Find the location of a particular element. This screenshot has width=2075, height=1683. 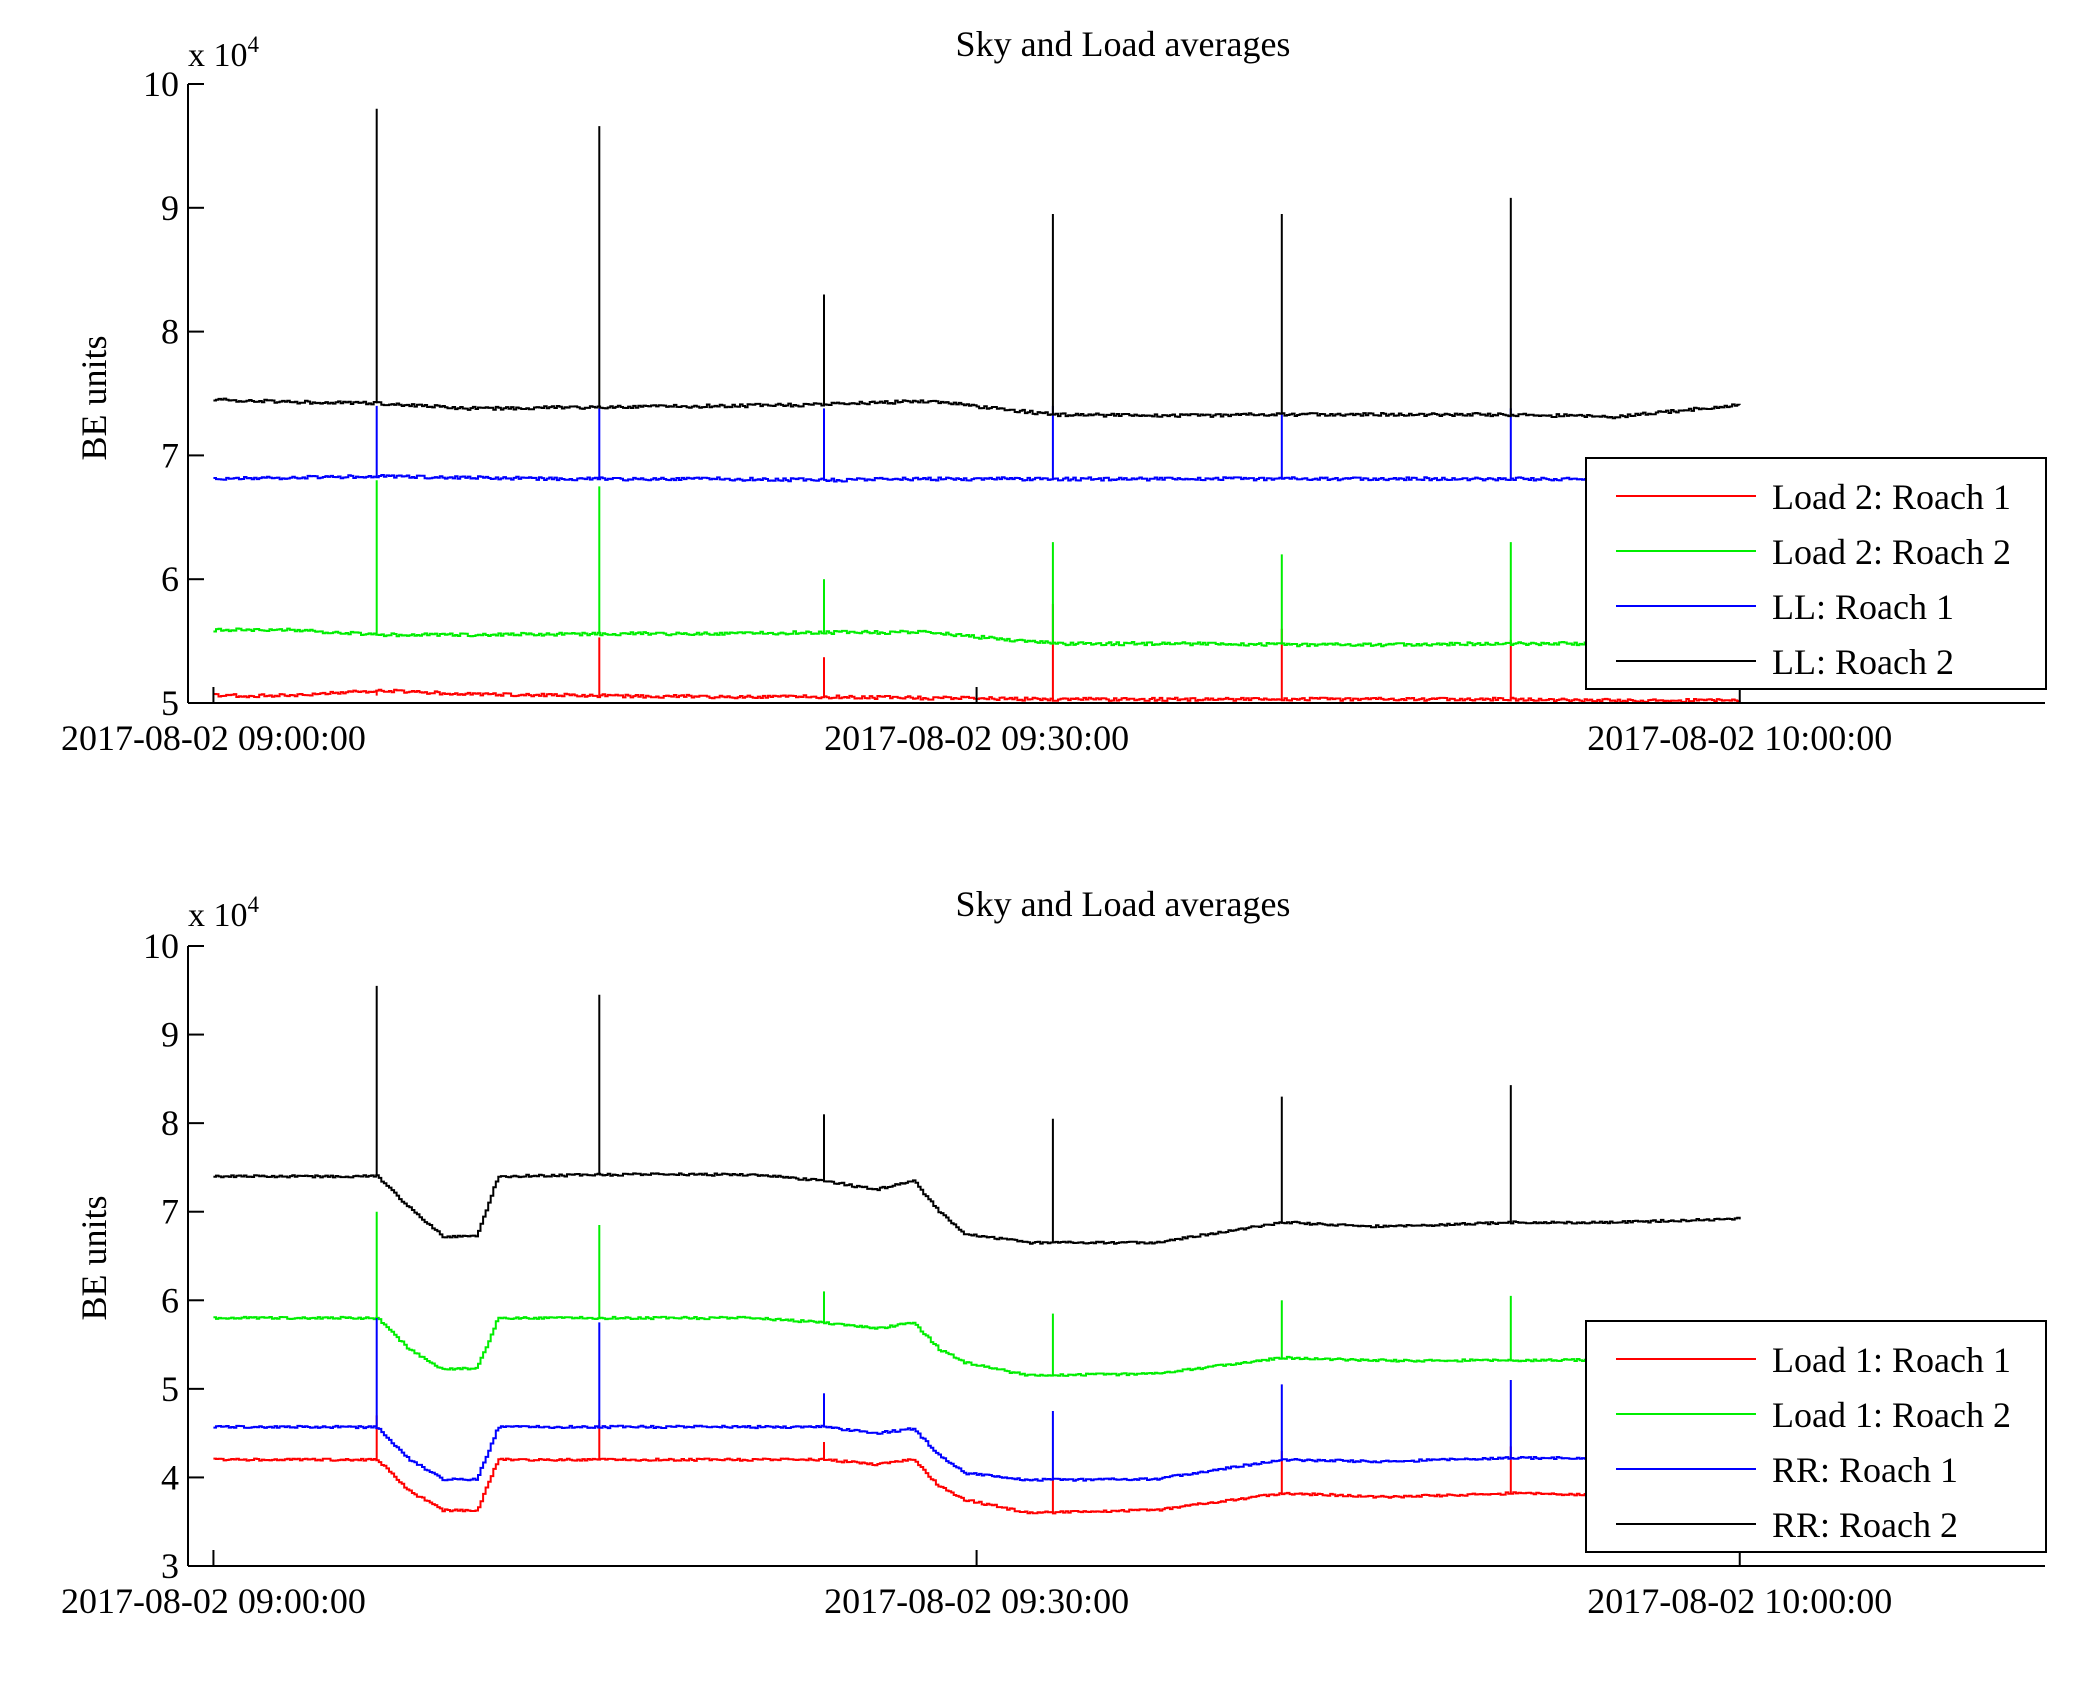

legend-label: Load 2: Roach 2 is located at coordinates (1891, 552).